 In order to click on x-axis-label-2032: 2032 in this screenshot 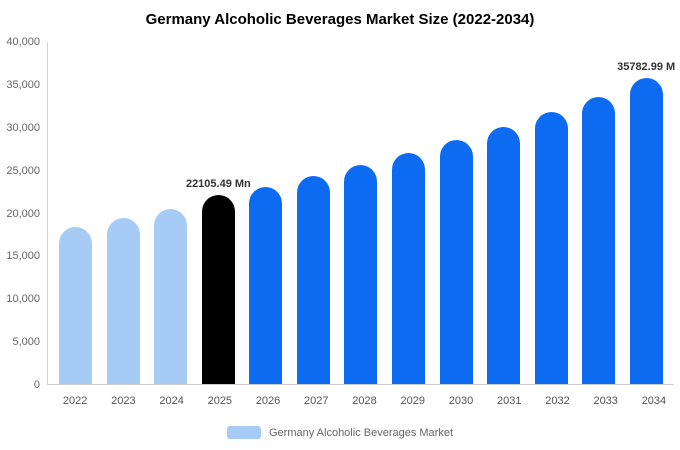, I will do `click(557, 401)`.